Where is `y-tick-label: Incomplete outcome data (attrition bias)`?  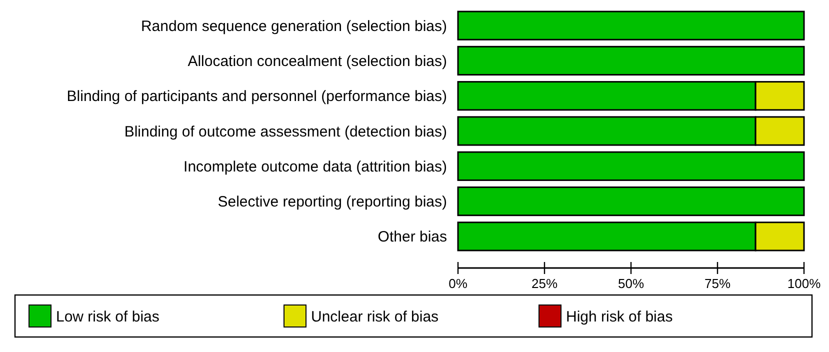 y-tick-label: Incomplete outcome data (attrition bias) is located at coordinates (316, 167).